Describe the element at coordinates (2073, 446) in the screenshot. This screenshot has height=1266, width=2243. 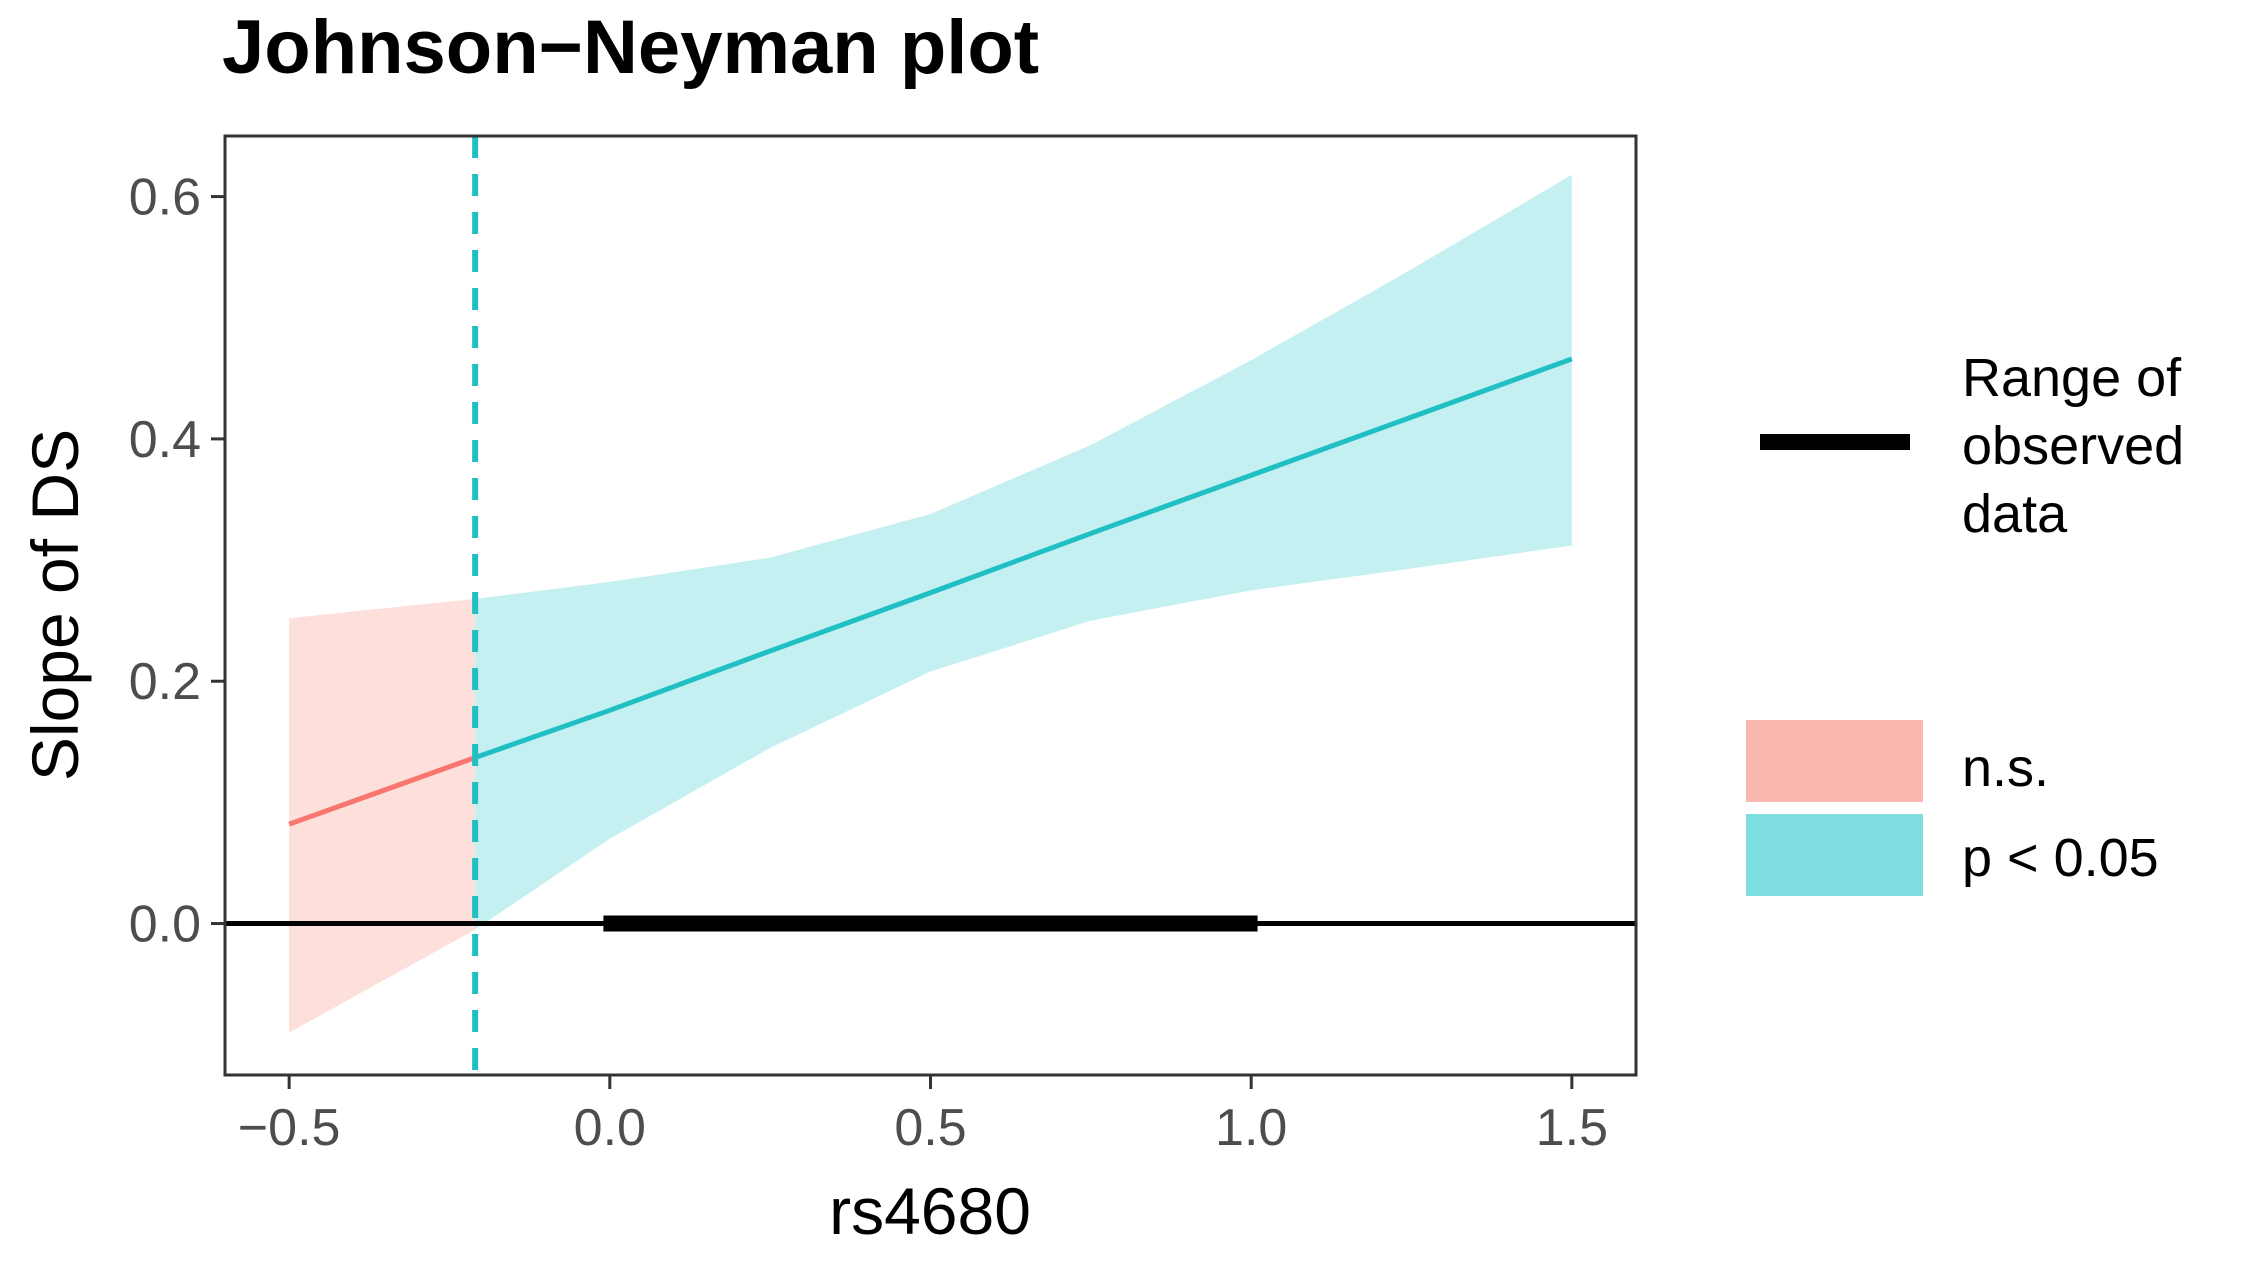
I see `legend-range-label-line-2: observed` at that location.